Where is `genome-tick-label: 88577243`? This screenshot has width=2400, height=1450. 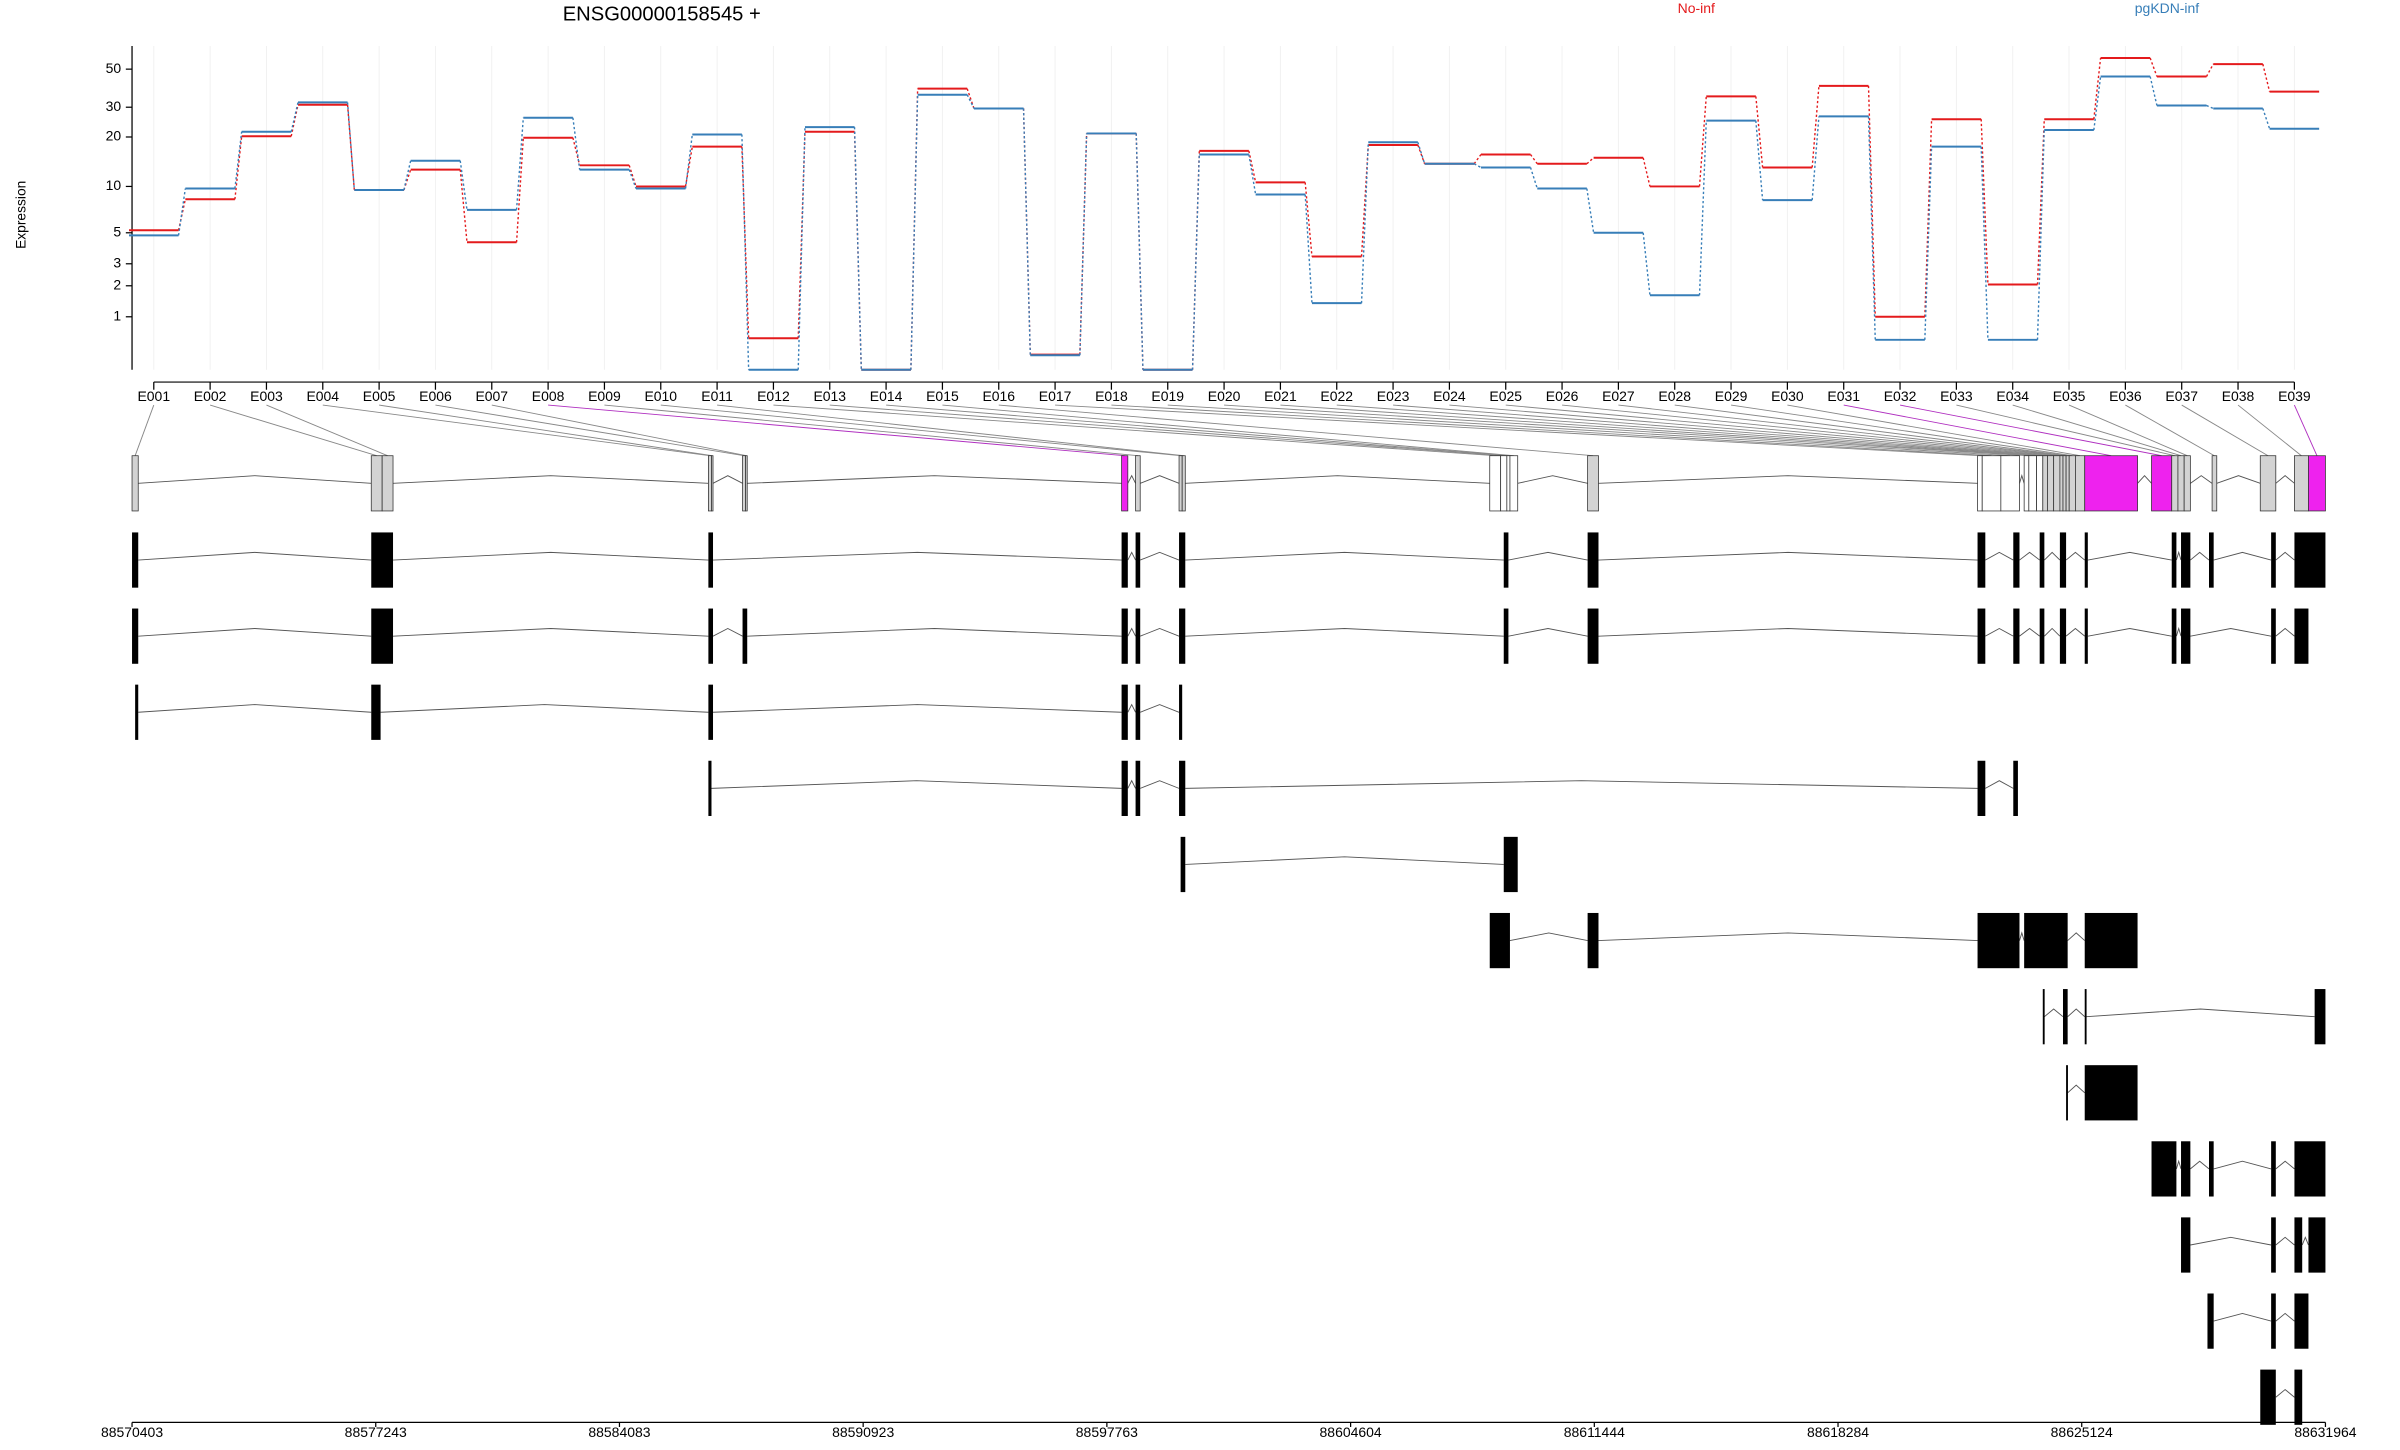 genome-tick-label: 88577243 is located at coordinates (376, 1432).